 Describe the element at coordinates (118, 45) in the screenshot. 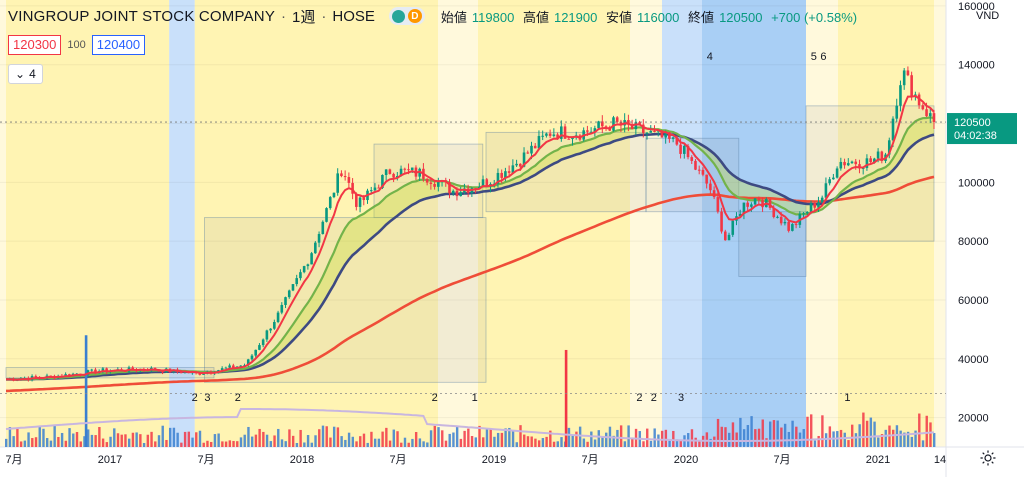

I see `buy-button: 120400` at that location.